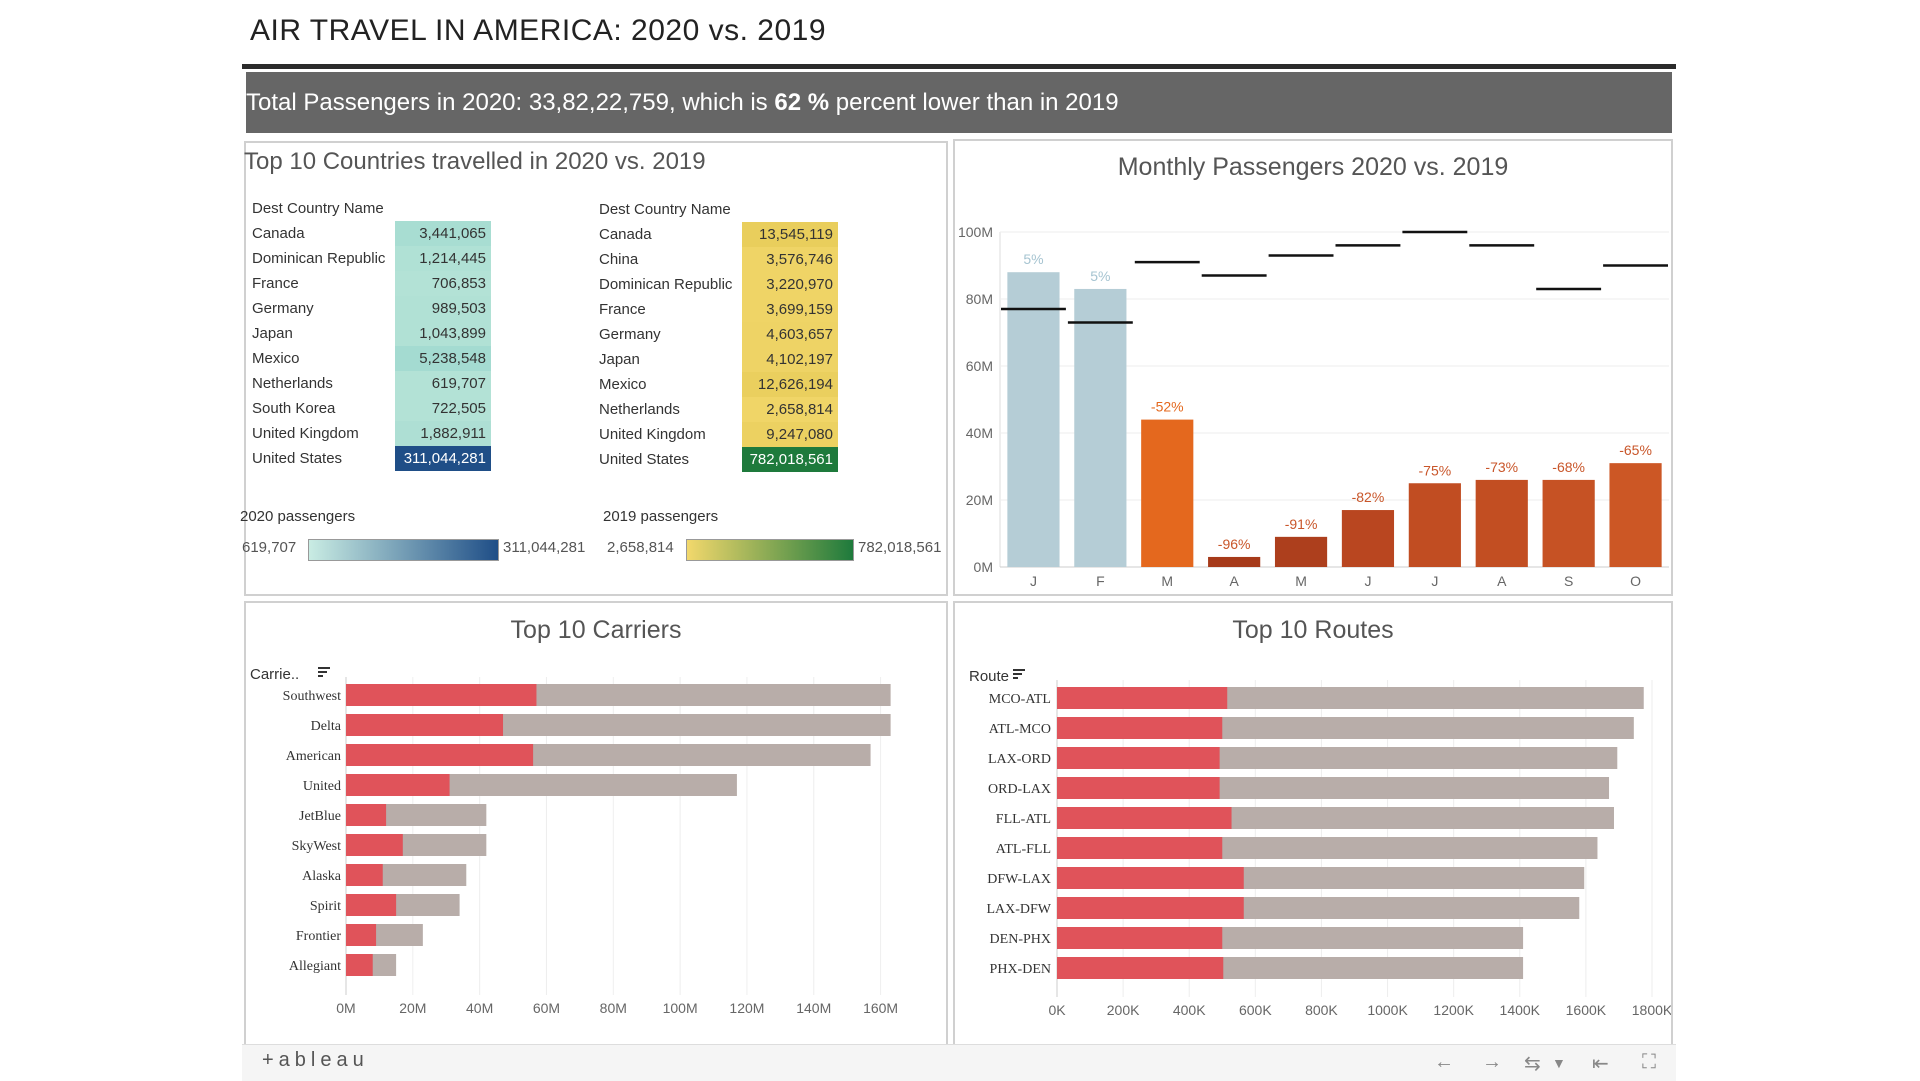  I want to click on routes-x-tick: 400K, so click(1189, 1010).